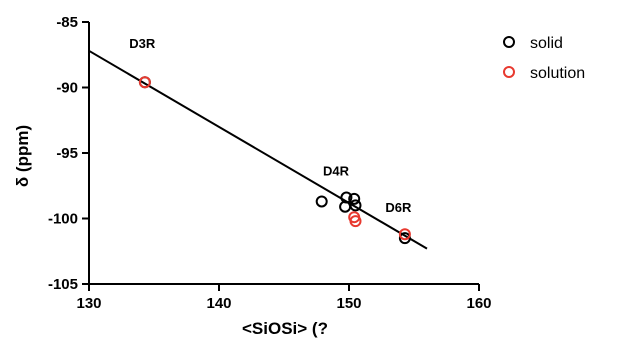 This screenshot has height=345, width=619. Describe the element at coordinates (348, 303) in the screenshot. I see `x-tick-label: 150` at that location.